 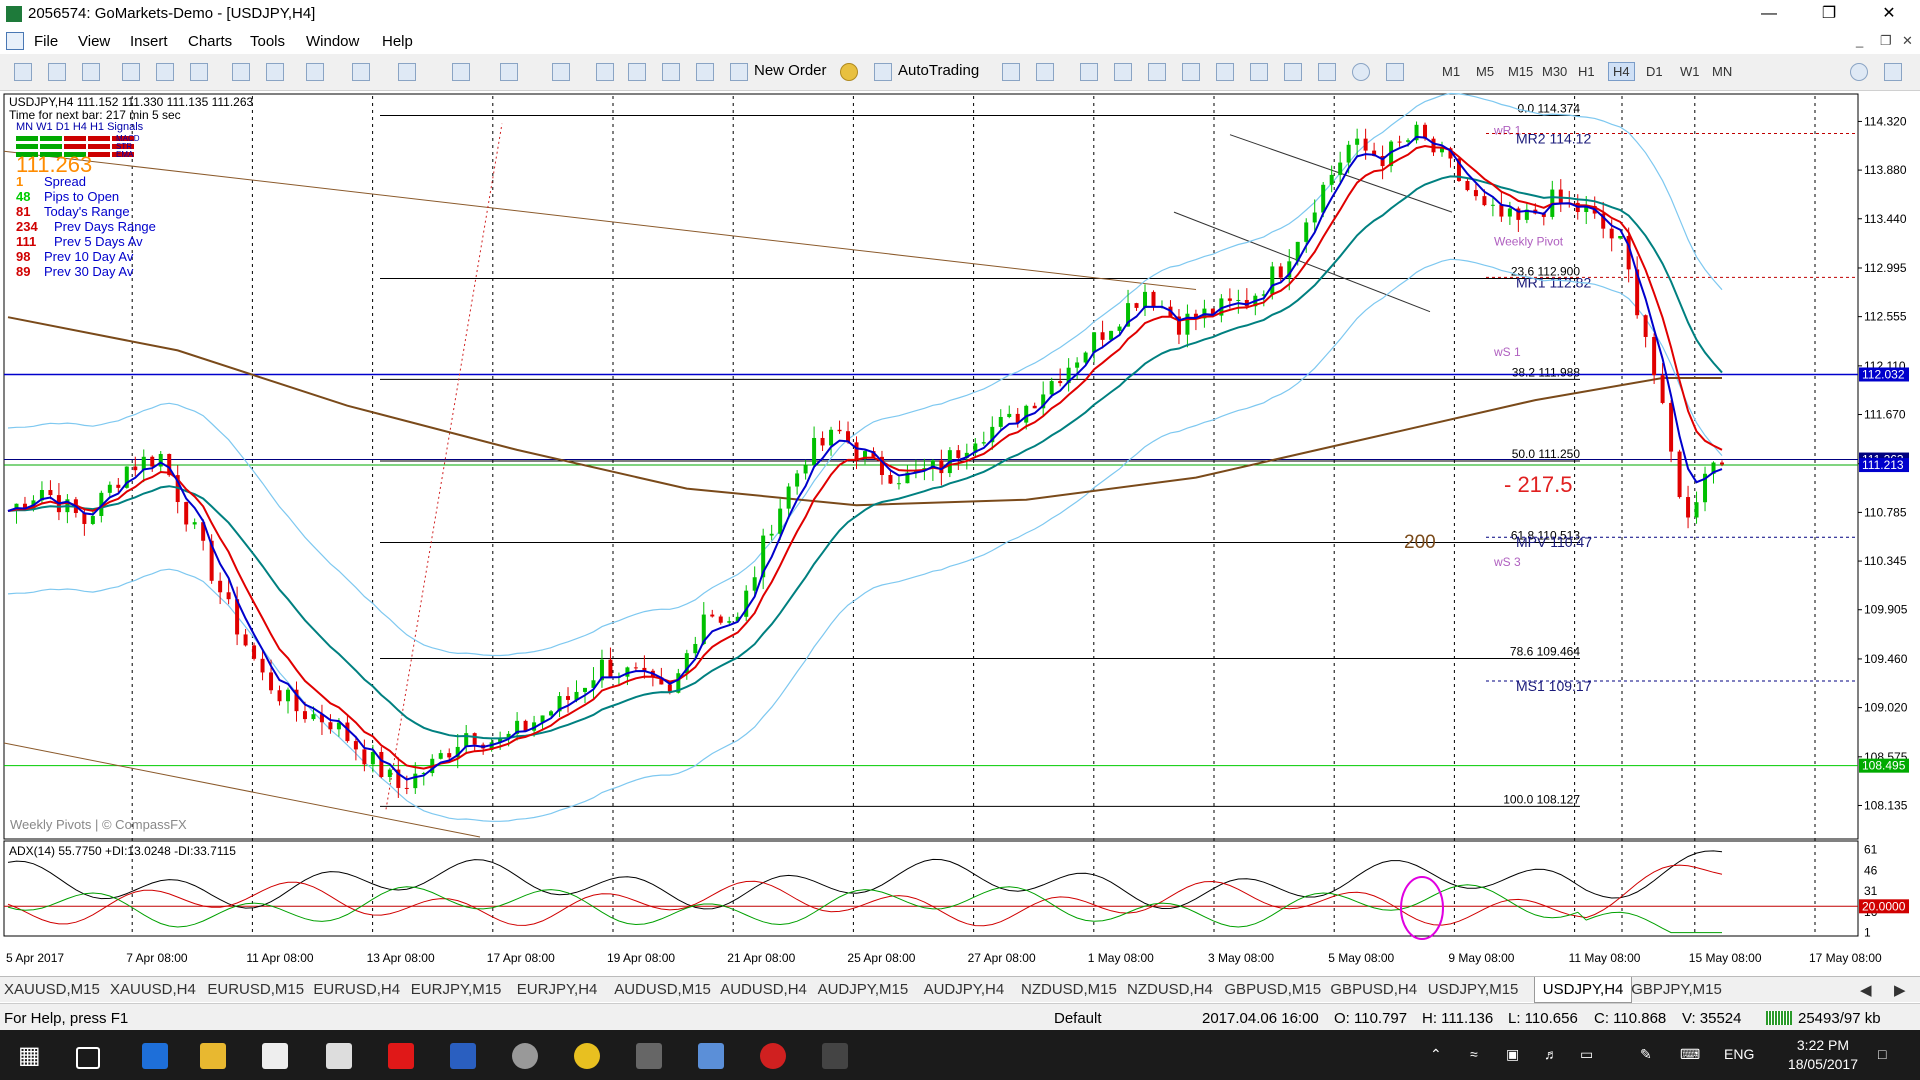 I want to click on tile-windows-icon, so click(x=199, y=72).